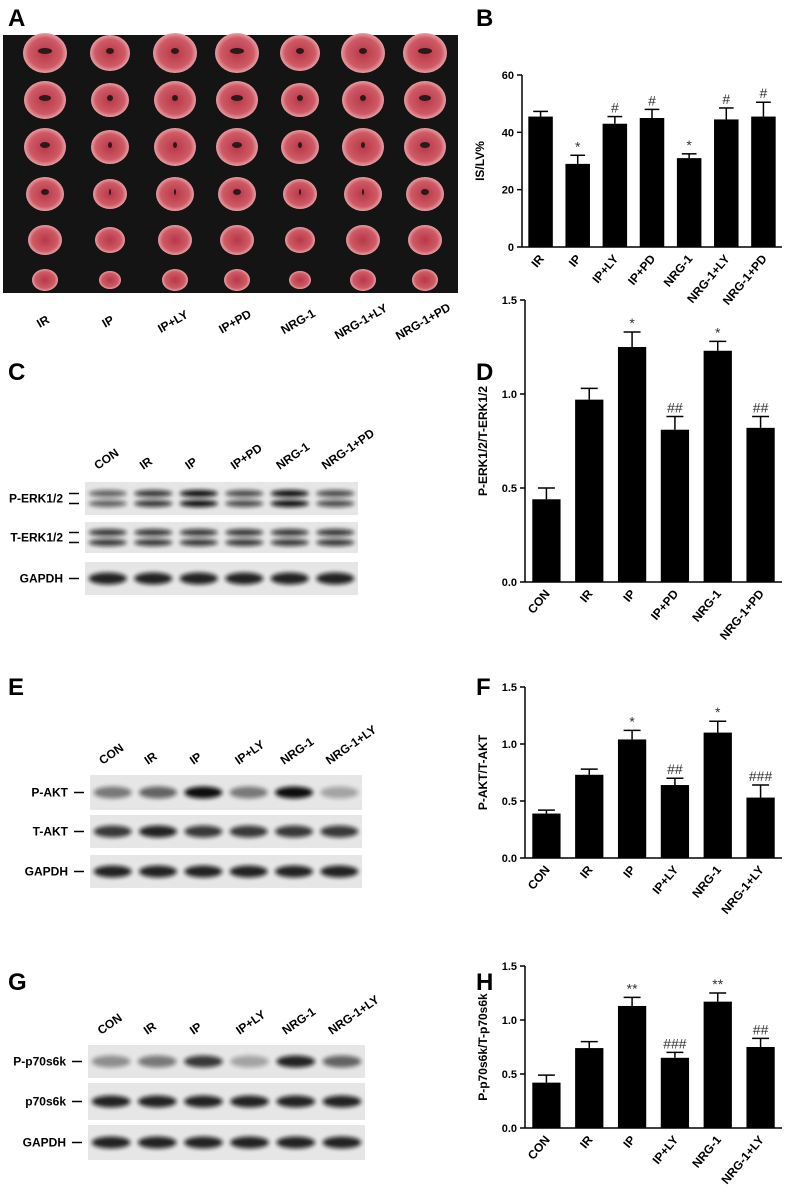 The width and height of the screenshot is (788, 1202). What do you see at coordinates (511, 248) in the screenshot?
I see `y-tick-label: 0` at bounding box center [511, 248].